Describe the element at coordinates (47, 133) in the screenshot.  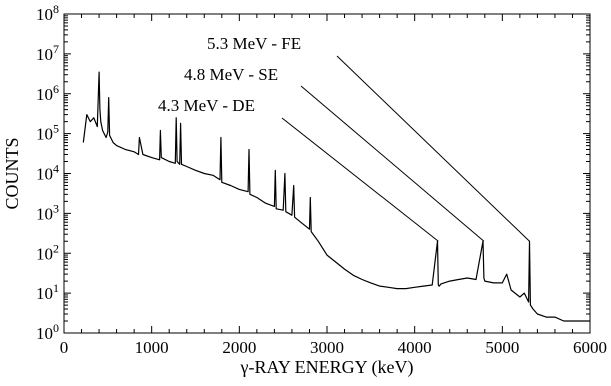
I see `y-tick-label: 10⁵` at that location.